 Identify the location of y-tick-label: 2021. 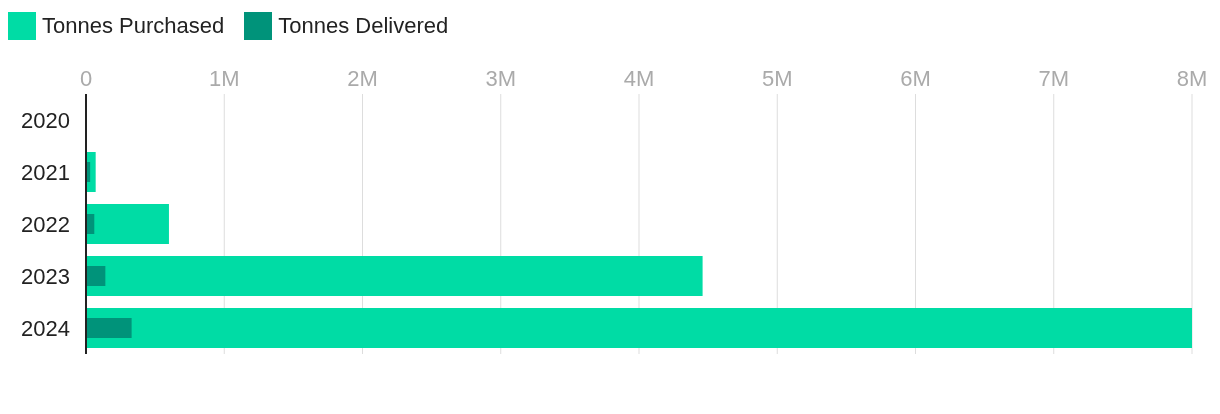
(45, 172).